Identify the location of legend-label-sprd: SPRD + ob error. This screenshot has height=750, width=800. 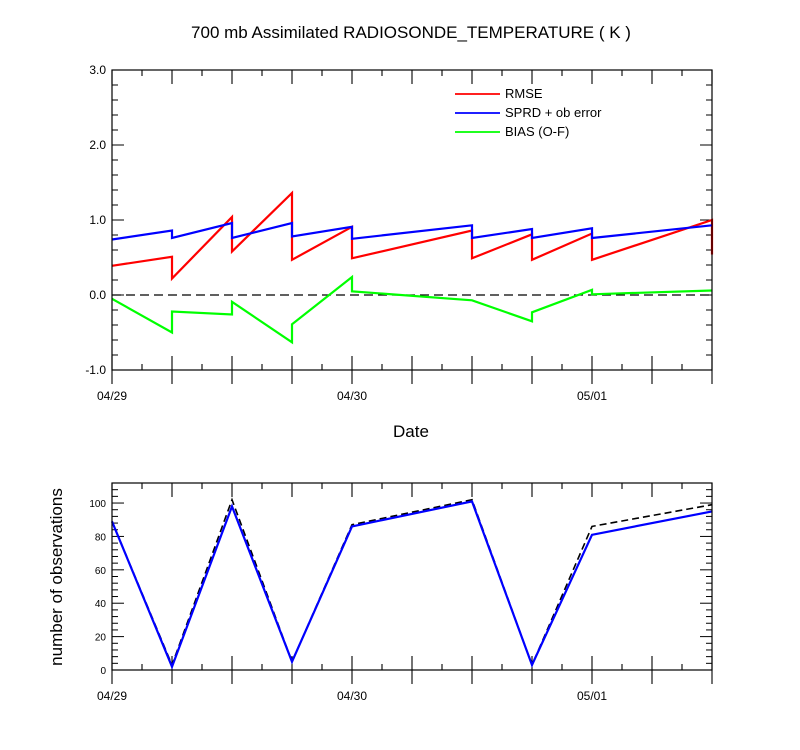
(553, 112).